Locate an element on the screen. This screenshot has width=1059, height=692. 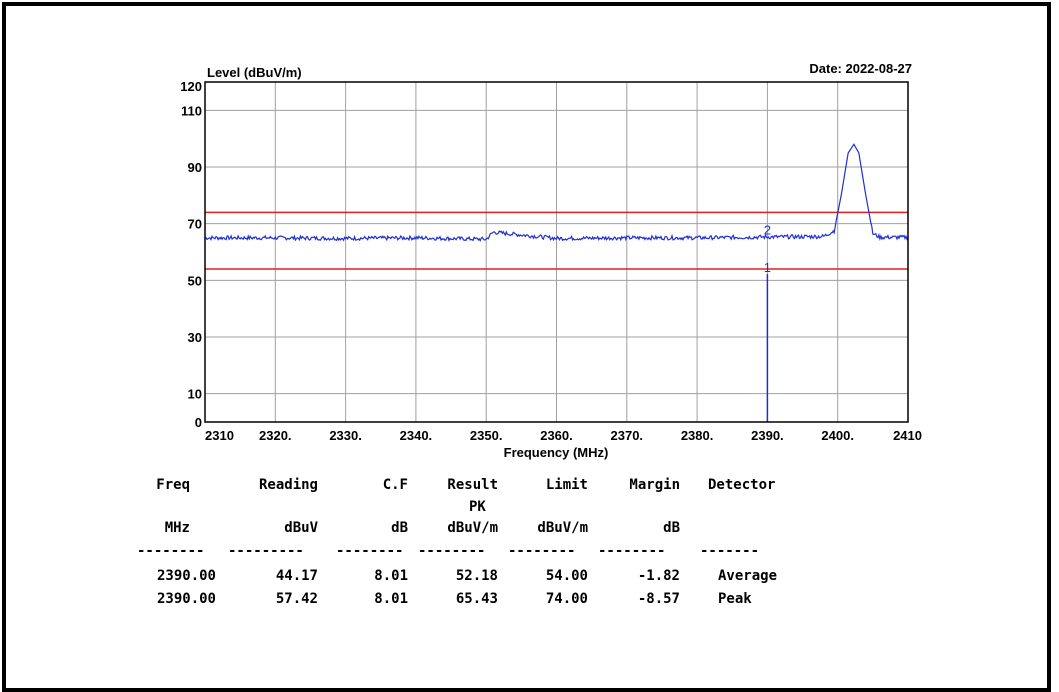
y-tick-label: 50 is located at coordinates (195, 280).